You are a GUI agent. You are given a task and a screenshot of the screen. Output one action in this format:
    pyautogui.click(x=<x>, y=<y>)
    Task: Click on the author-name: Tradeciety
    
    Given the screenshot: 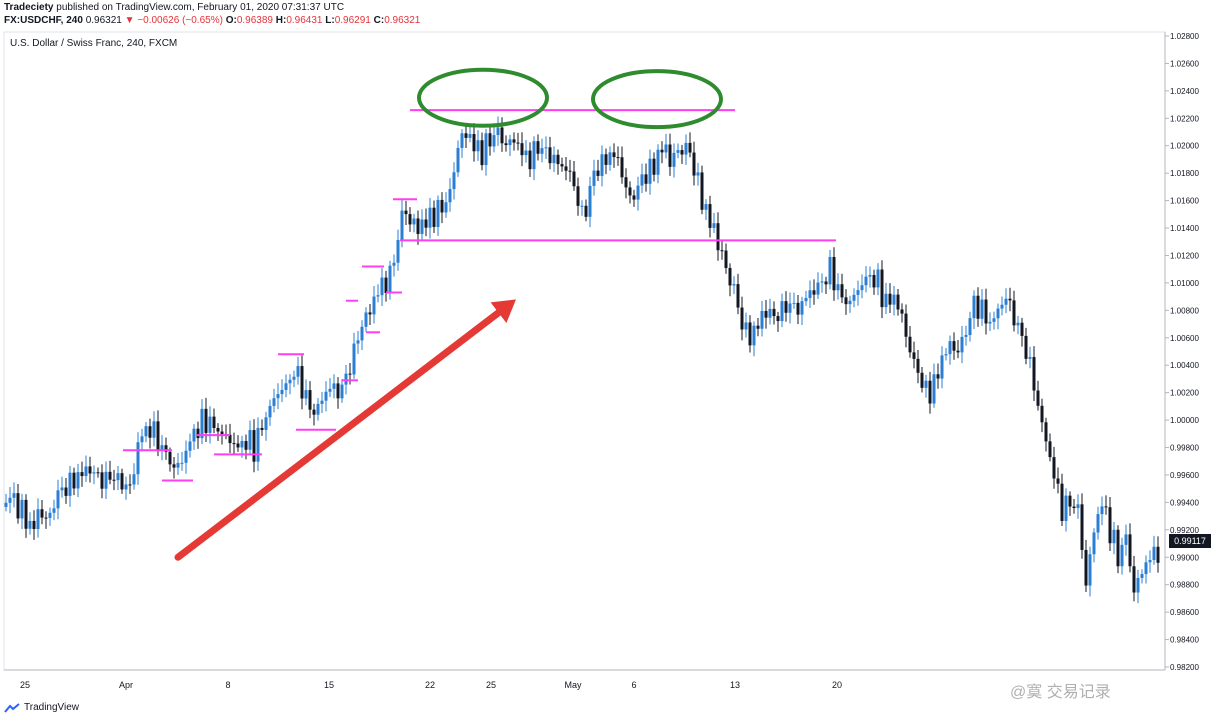 What is the action you would take?
    pyautogui.click(x=29, y=7)
    